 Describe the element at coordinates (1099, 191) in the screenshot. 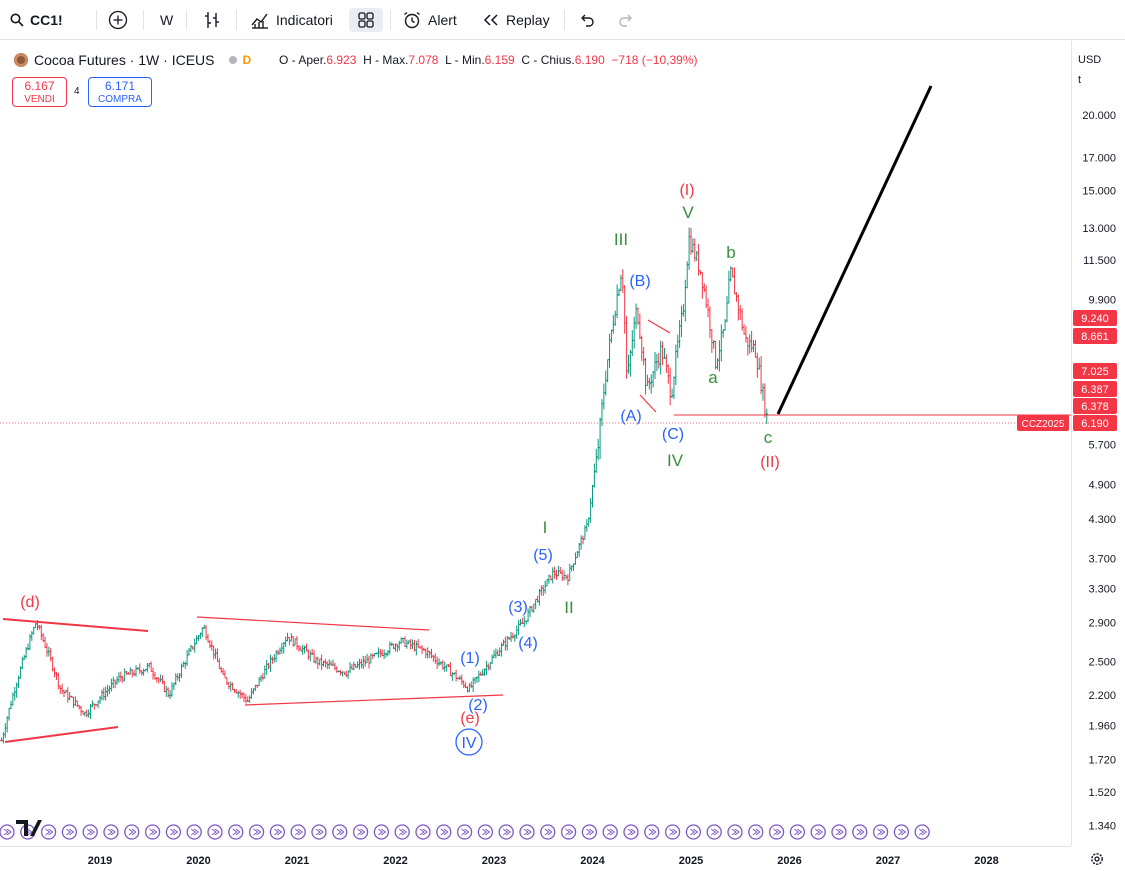

I see `price-tick-label: 15.000` at that location.